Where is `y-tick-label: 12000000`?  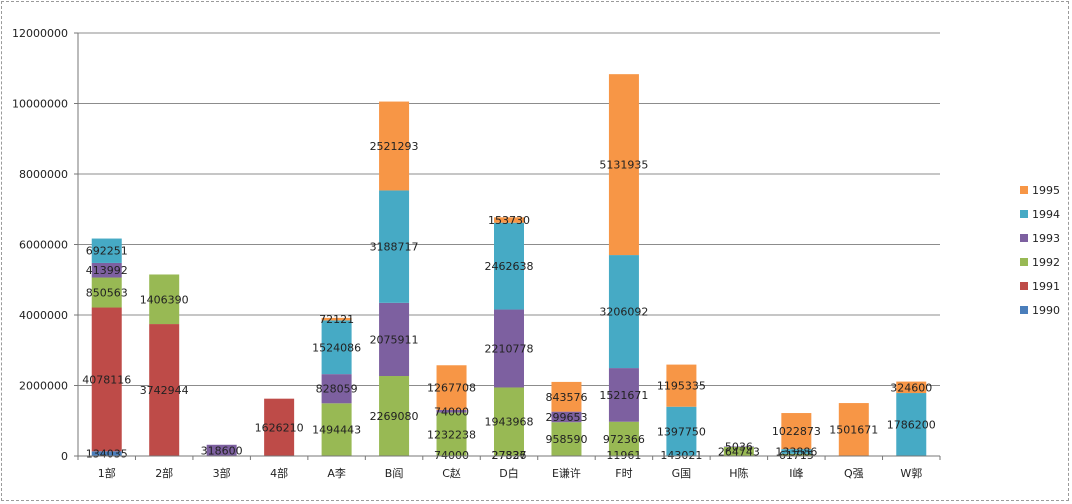 y-tick-label: 12000000 is located at coordinates (40, 33).